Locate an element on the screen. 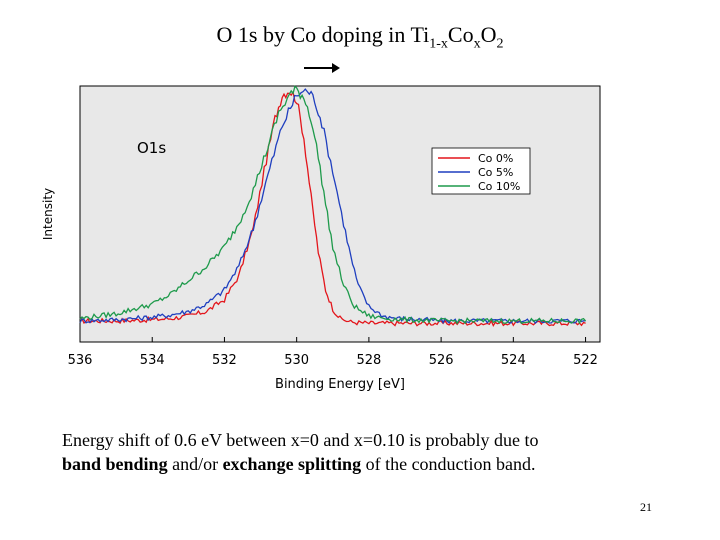 The width and height of the screenshot is (720, 540). inner-label: O1s is located at coordinates (151, 148).